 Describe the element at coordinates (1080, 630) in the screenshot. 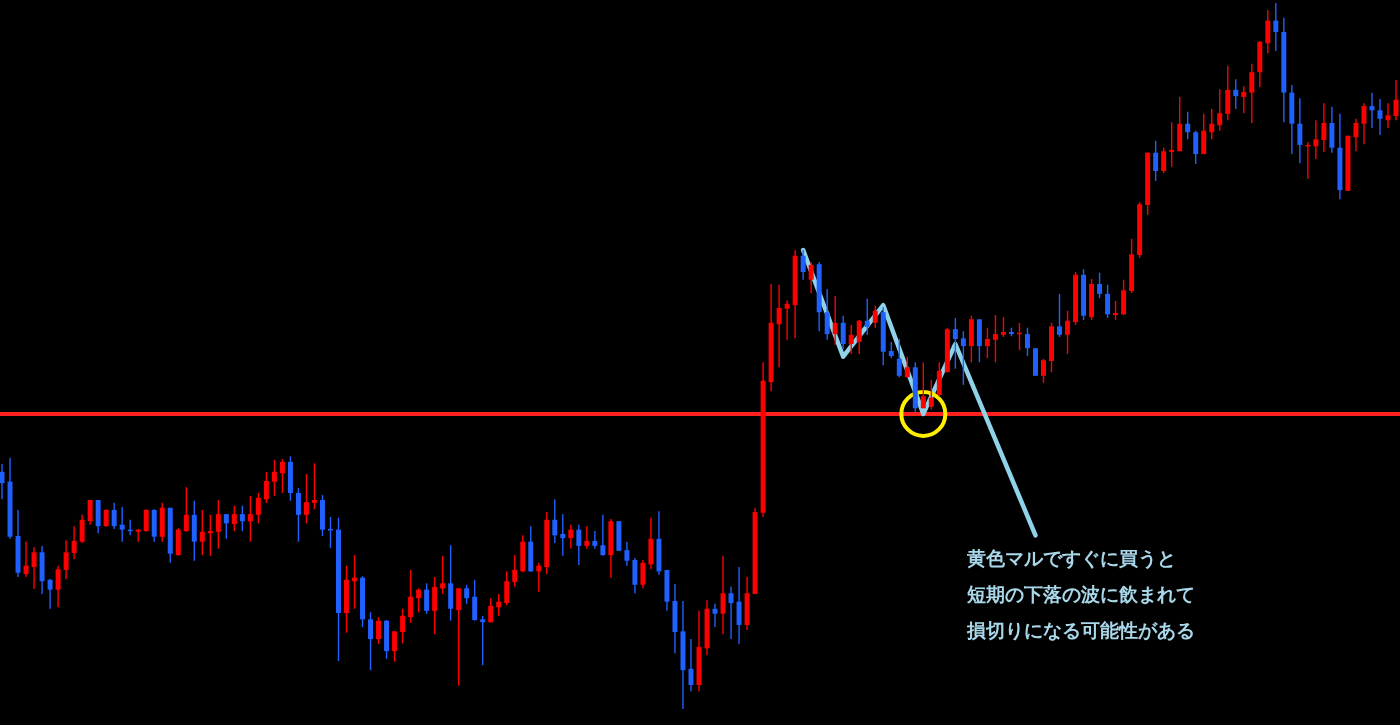

I see `annotation: 損切りになる可能性がある` at that location.